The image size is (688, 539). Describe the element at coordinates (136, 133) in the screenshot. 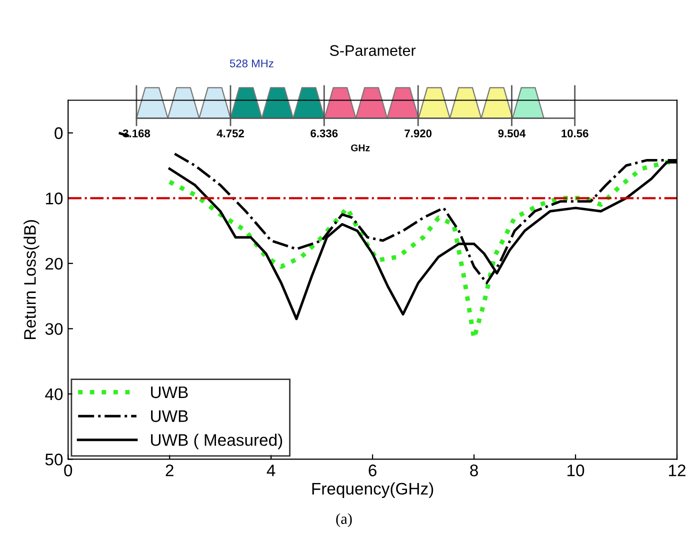

I see `annotation: 3.168` at that location.